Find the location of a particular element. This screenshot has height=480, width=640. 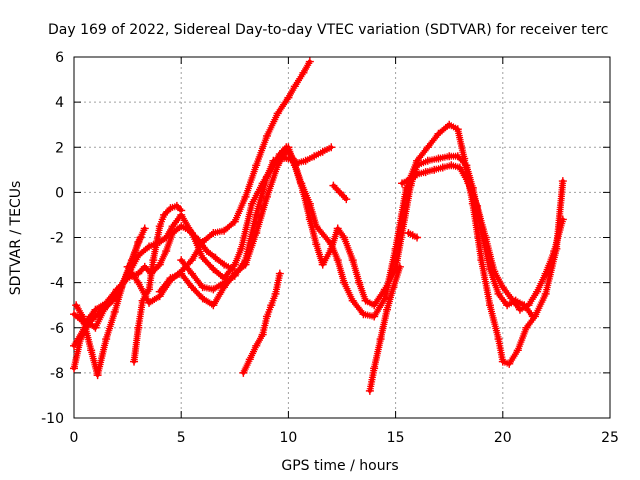

x-tick-label: 10 is located at coordinates (288, 438).